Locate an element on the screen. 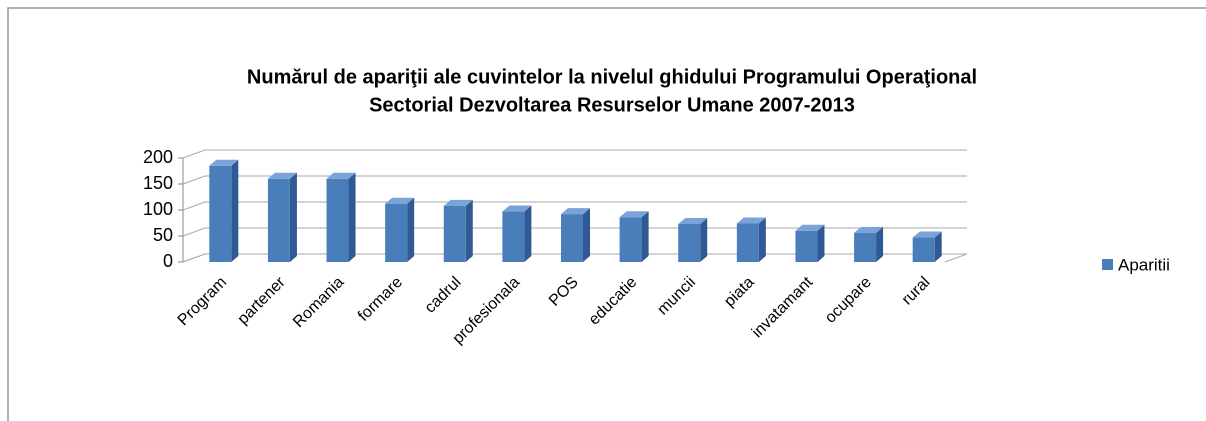 This screenshot has width=1206, height=421. y-tick-label: 100 is located at coordinates (158, 209).